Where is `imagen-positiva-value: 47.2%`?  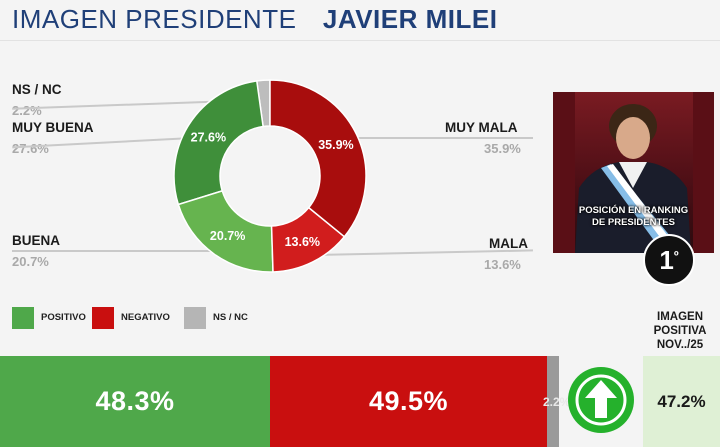
imagen-positiva-value: 47.2% is located at coordinates (681, 401).